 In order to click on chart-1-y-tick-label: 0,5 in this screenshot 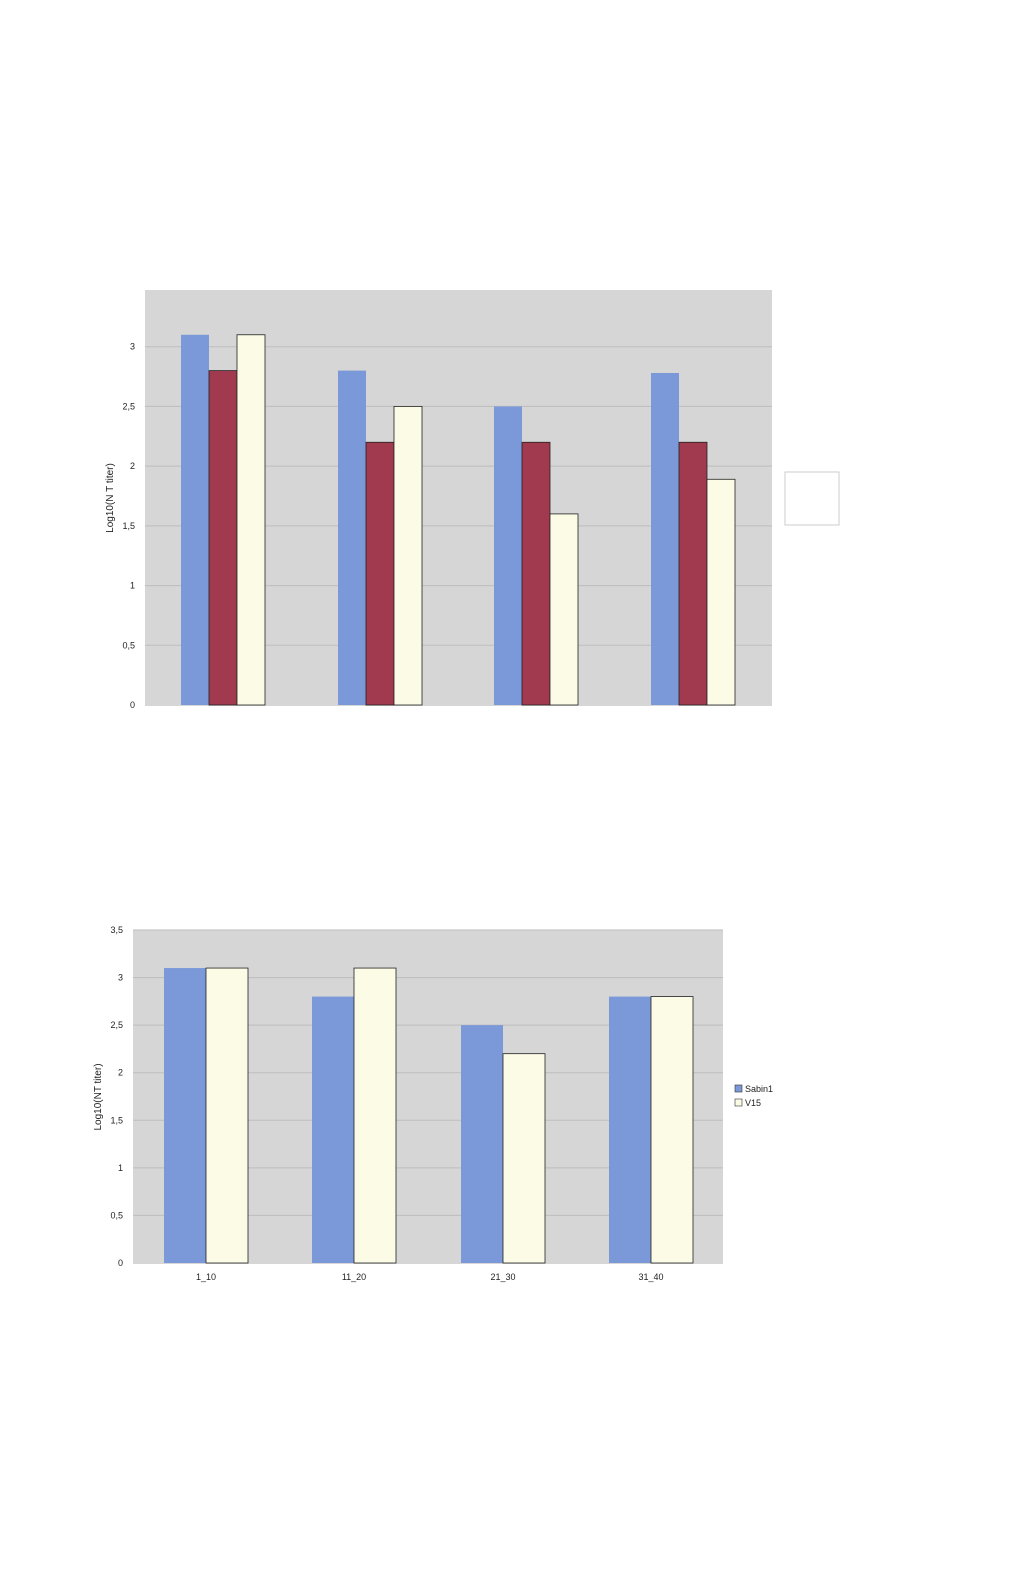, I will do `click(128, 645)`.